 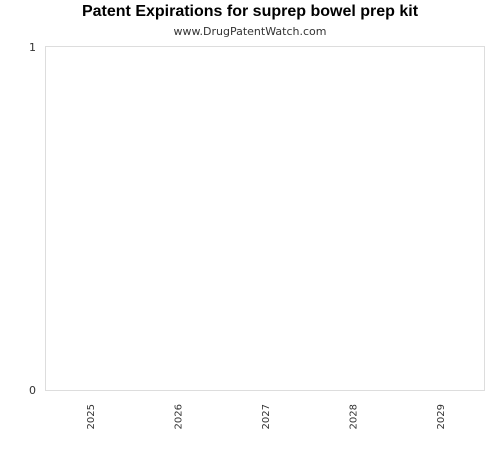 I want to click on x-axis: 2025 2026 2027 2028 2029, so click(x=266, y=416).